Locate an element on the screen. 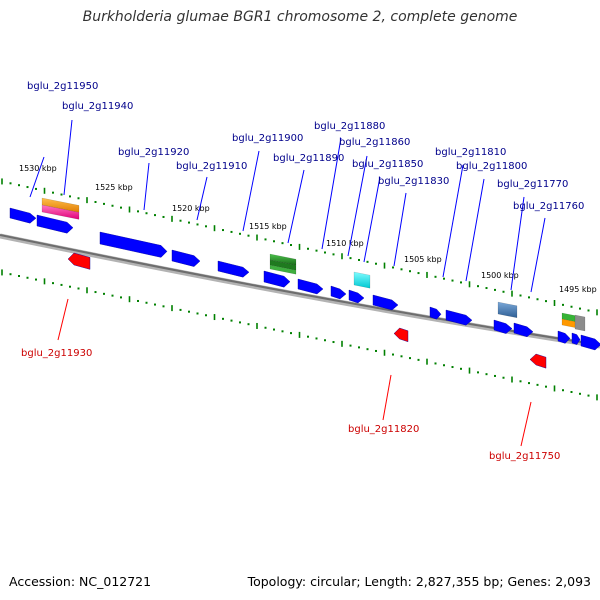 This screenshot has height=600, width=600. accession-info: Accession: NC_012721 is located at coordinates (80, 581).